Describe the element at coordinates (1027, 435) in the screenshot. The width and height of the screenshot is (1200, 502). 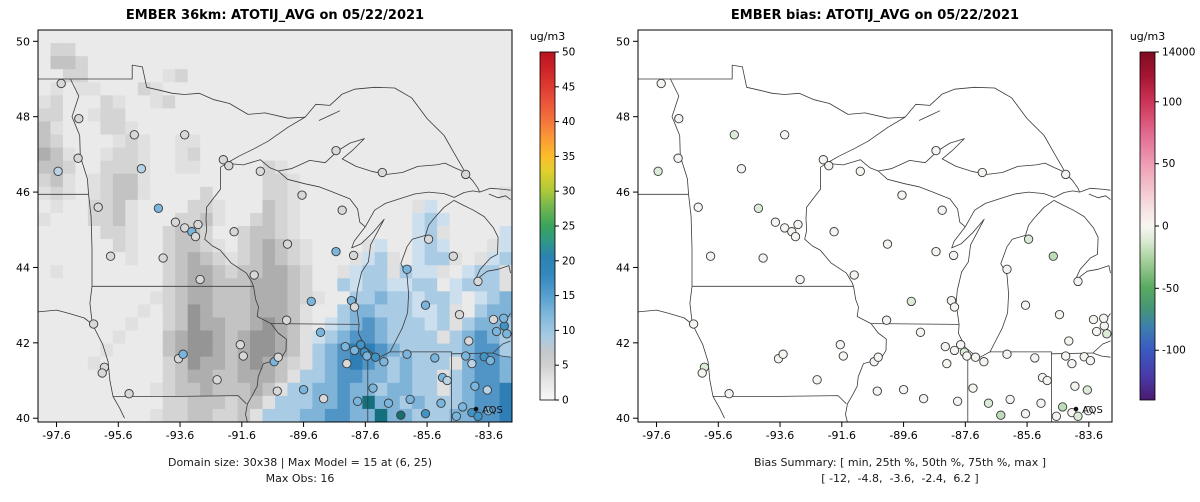
I see `x-tick-label: -85.6` at that location.